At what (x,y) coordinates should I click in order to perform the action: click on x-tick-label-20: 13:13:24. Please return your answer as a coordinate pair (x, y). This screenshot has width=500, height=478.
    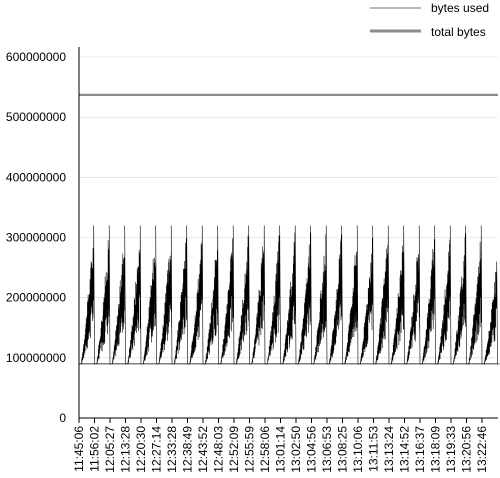
    Looking at the image, I should click on (389, 449).